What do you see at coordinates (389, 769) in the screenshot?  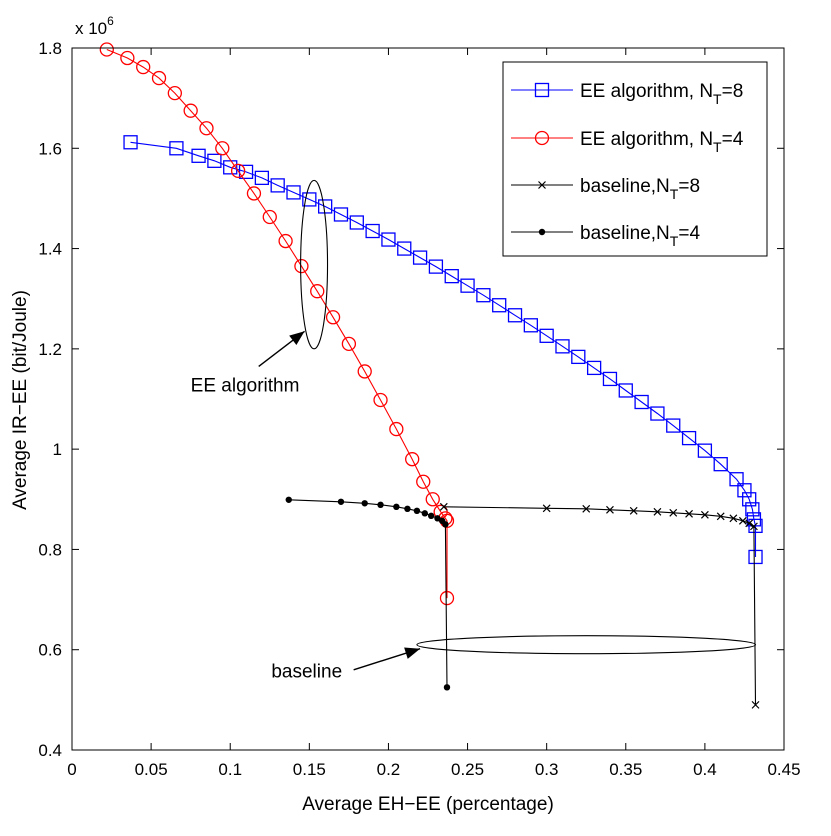 I see `x-tick-label-4: 0.2` at bounding box center [389, 769].